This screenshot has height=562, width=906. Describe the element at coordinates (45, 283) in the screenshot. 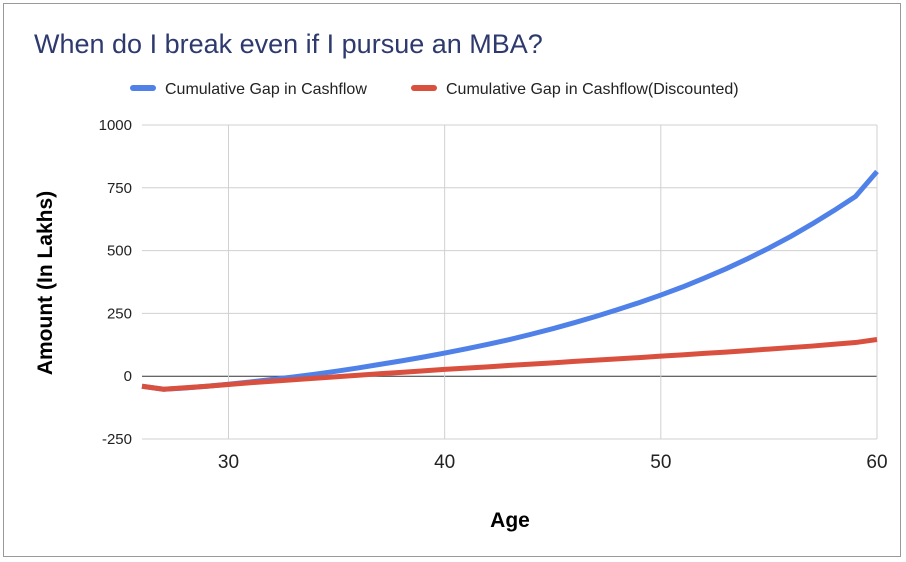

I see `y-axis-title: Amount (In Lakhs)` at that location.